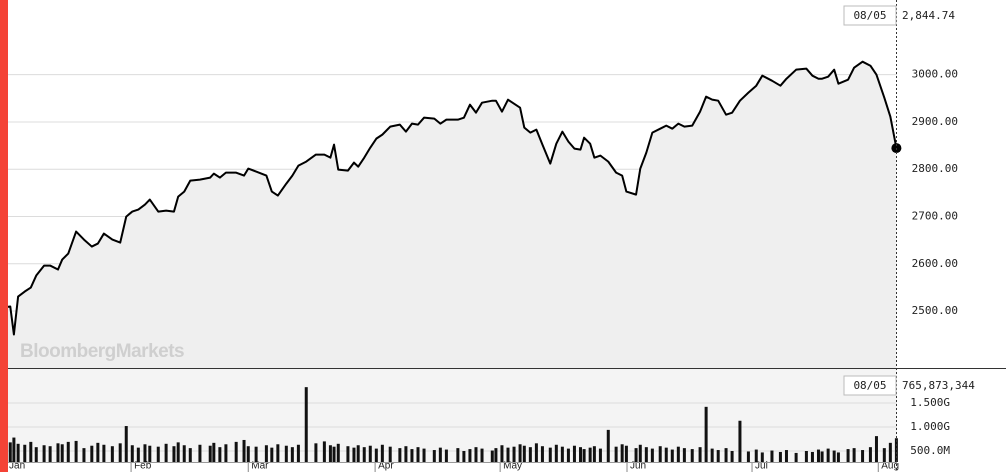  What do you see at coordinates (386, 466) in the screenshot?
I see `x-tick-label: Apr` at bounding box center [386, 466].